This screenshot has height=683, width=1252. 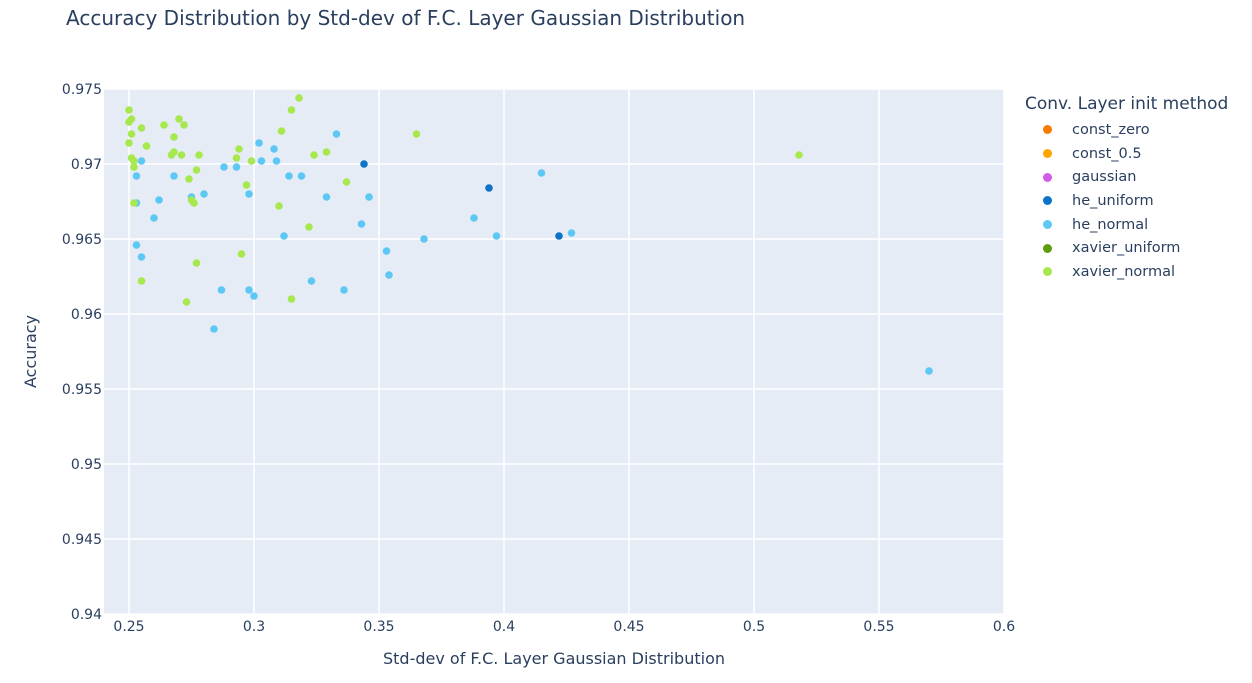 What do you see at coordinates (1047, 130) in the screenshot?
I see `legend-marker-icon` at bounding box center [1047, 130].